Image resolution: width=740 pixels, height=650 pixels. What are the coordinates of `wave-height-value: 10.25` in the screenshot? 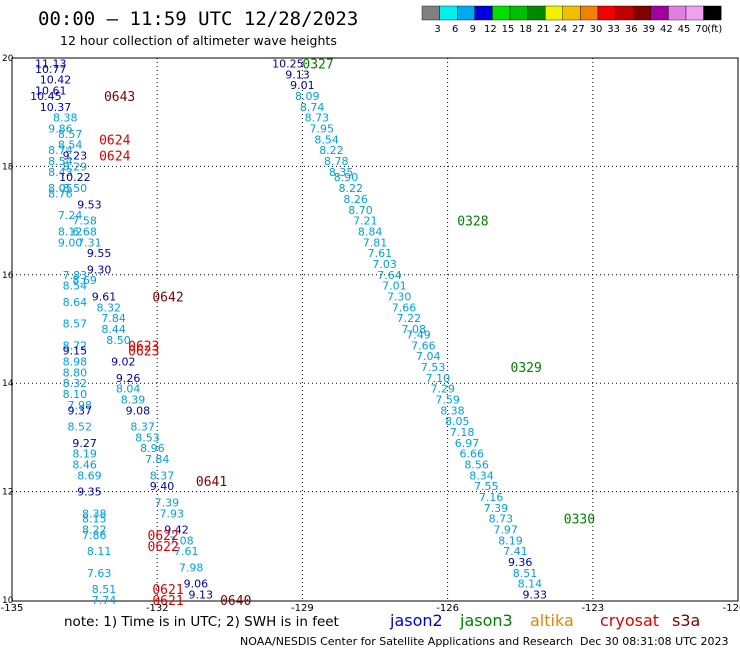 It's located at (288, 63).